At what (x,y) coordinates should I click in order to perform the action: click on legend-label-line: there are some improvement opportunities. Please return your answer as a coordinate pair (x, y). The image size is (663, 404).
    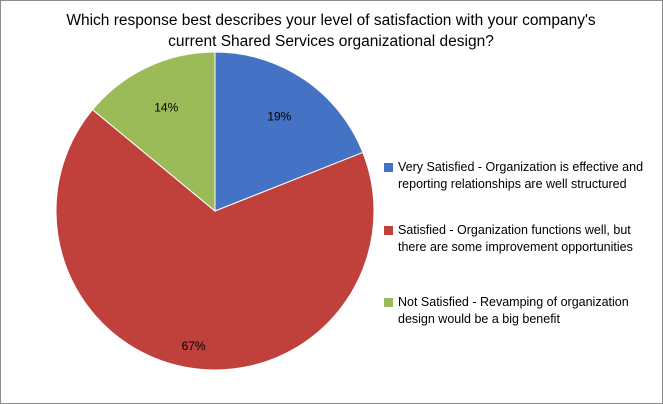
    Looking at the image, I should click on (515, 247).